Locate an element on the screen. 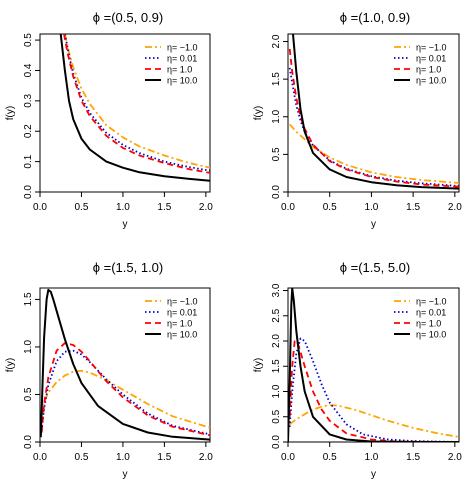  y-tick-label: 2.5 is located at coordinates (276, 315).